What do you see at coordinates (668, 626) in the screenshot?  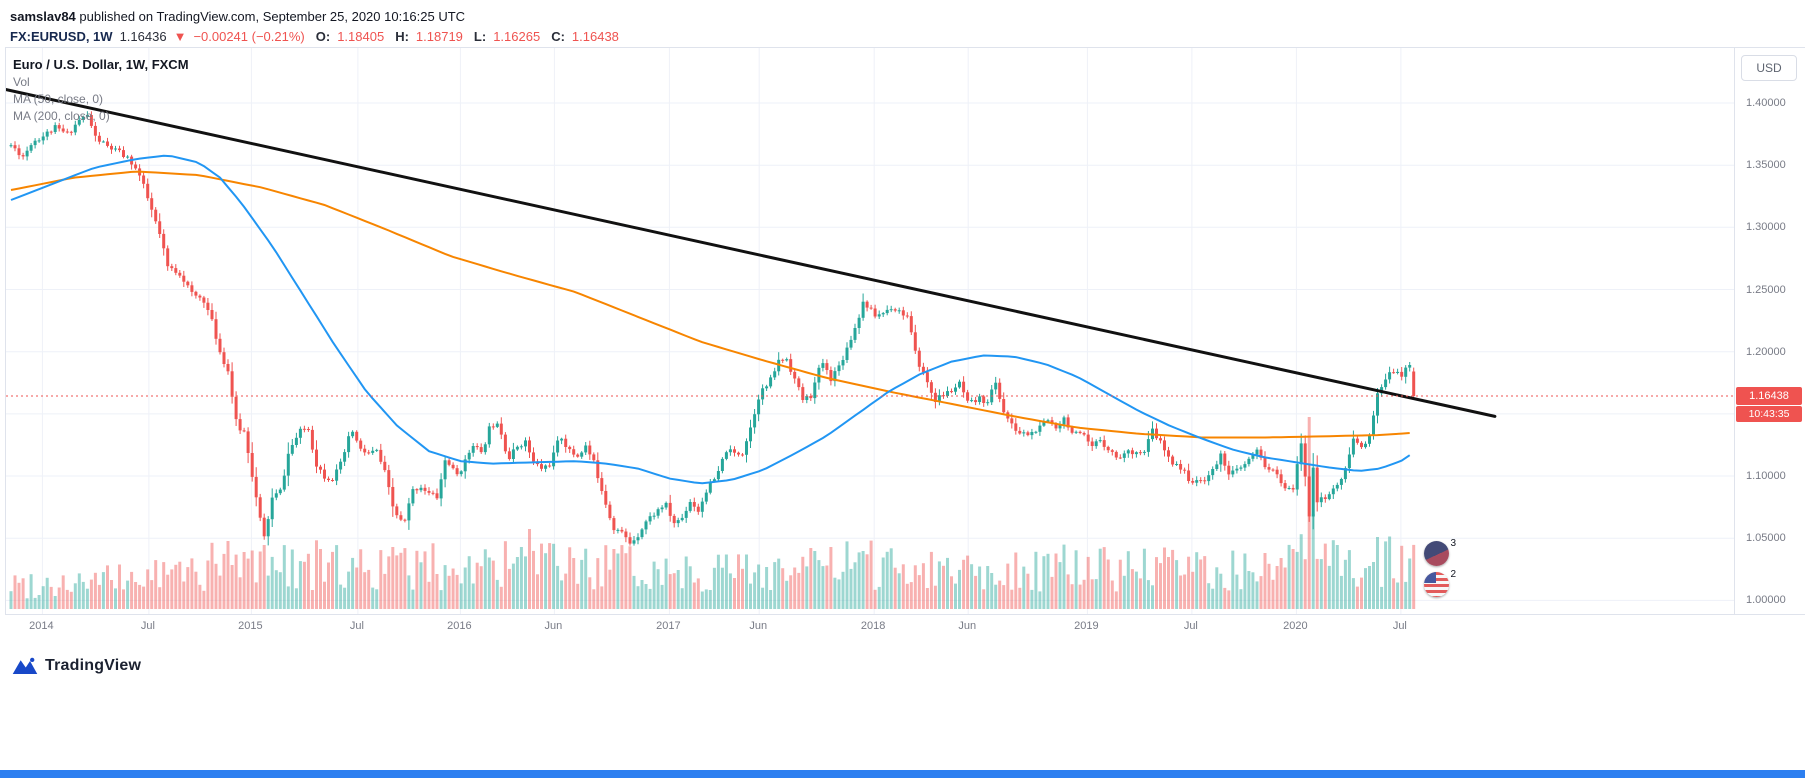 I see `time-tick: 2017` at bounding box center [668, 626].